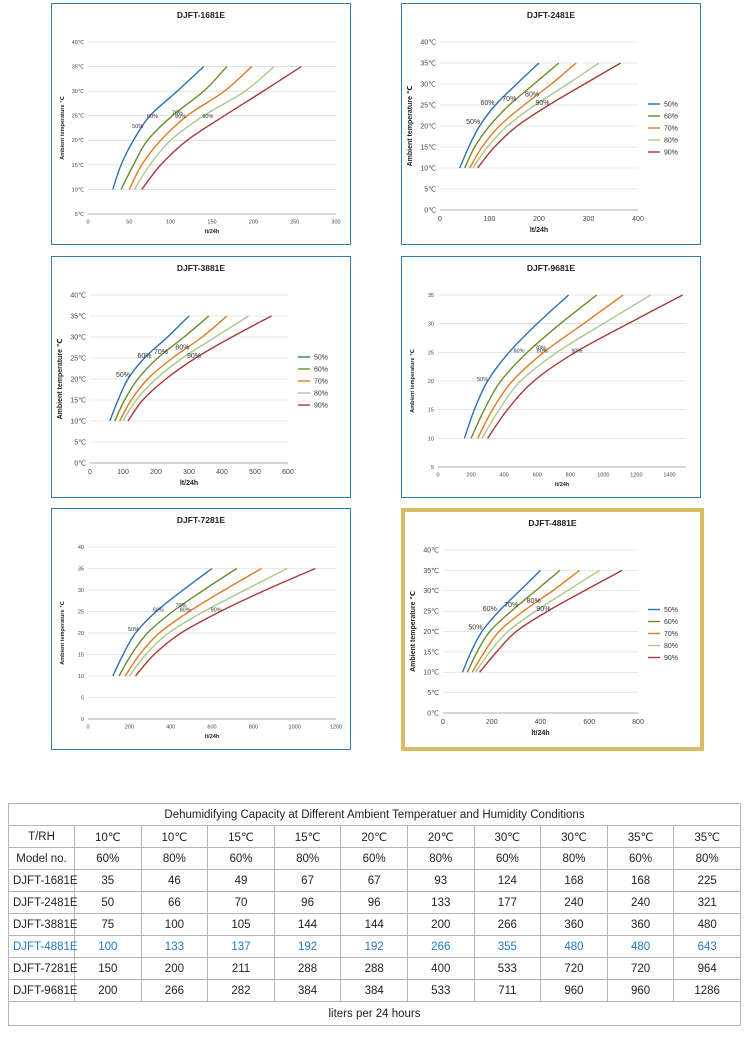  What do you see at coordinates (507, 990) in the screenshot?
I see `capacity-cell: 711` at bounding box center [507, 990].